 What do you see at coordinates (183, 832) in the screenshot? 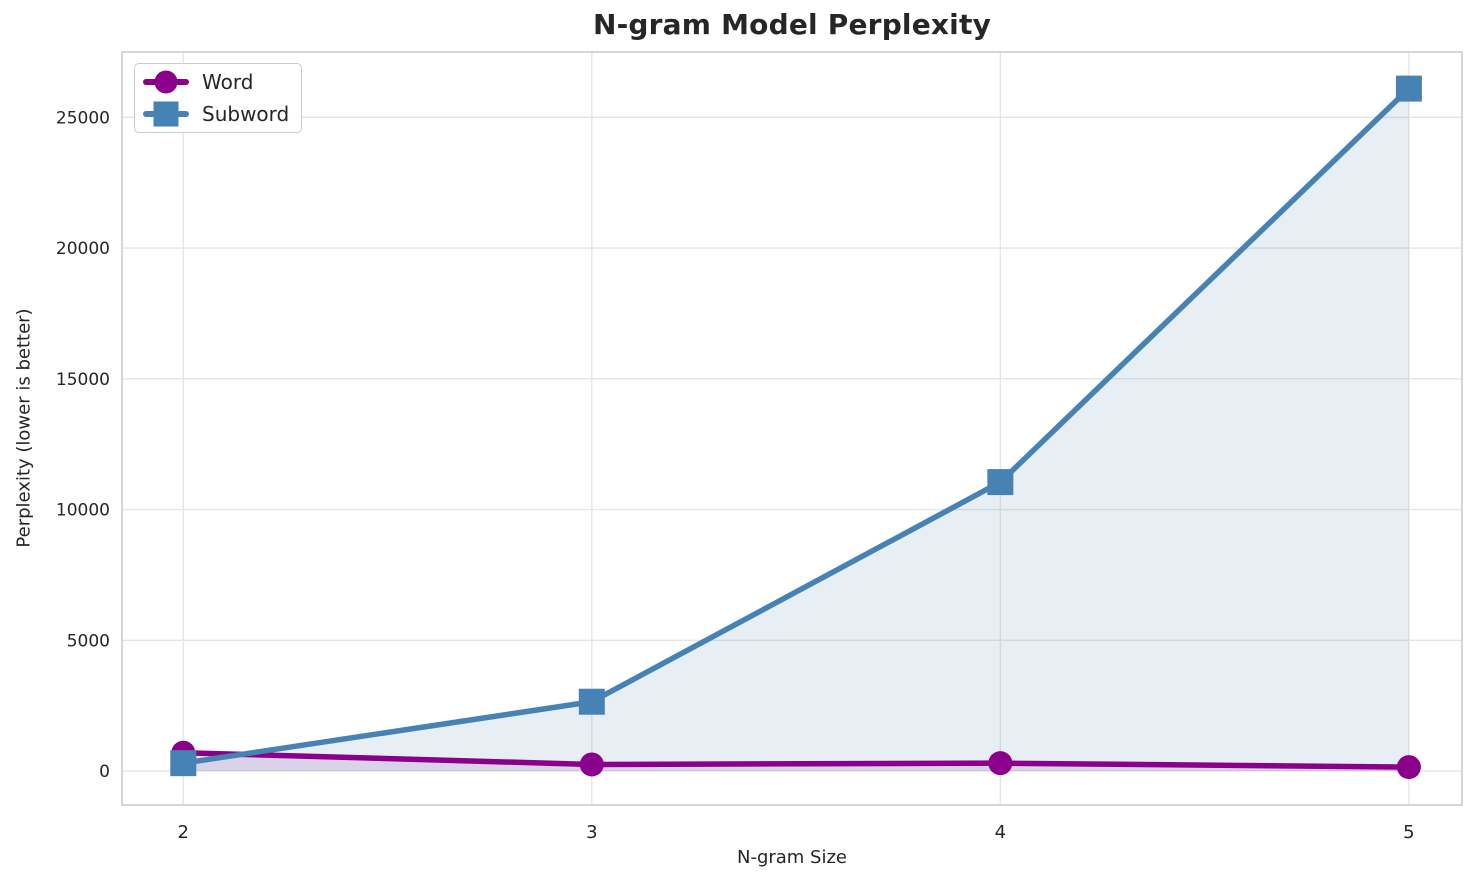
I see `x-tick-label: 2` at bounding box center [183, 832].